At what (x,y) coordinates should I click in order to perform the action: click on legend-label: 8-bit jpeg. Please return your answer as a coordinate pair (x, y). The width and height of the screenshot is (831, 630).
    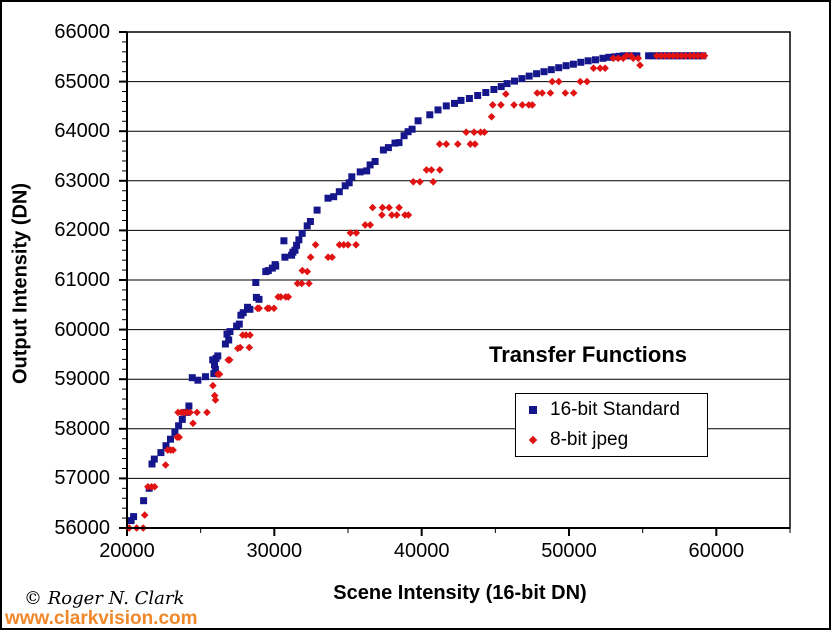
    Looking at the image, I should click on (589, 439).